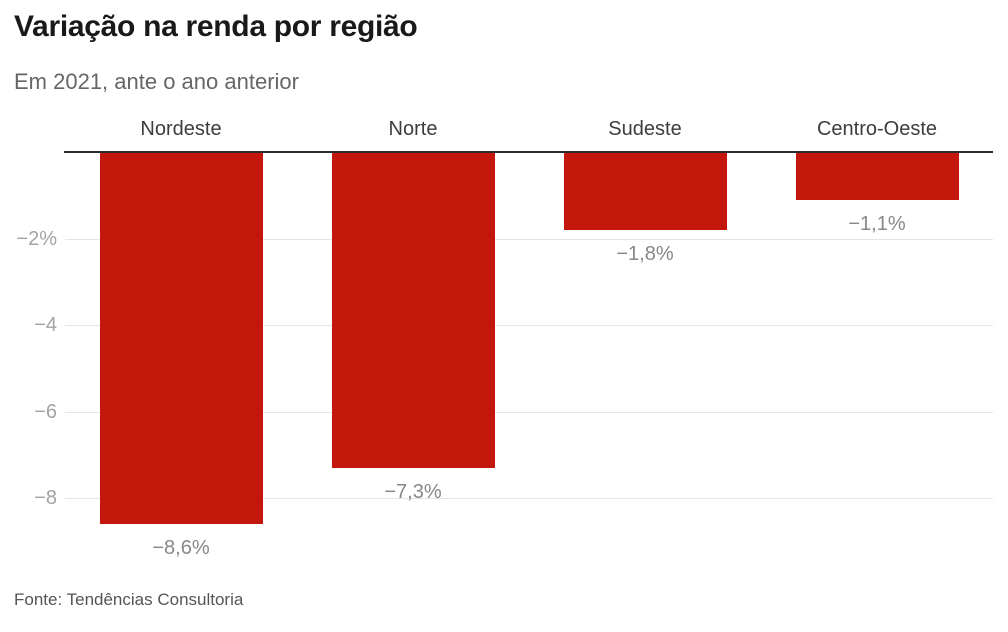 This screenshot has height=632, width=1008. What do you see at coordinates (645, 254) in the screenshot?
I see `bar-value-label: −1,8%` at bounding box center [645, 254].